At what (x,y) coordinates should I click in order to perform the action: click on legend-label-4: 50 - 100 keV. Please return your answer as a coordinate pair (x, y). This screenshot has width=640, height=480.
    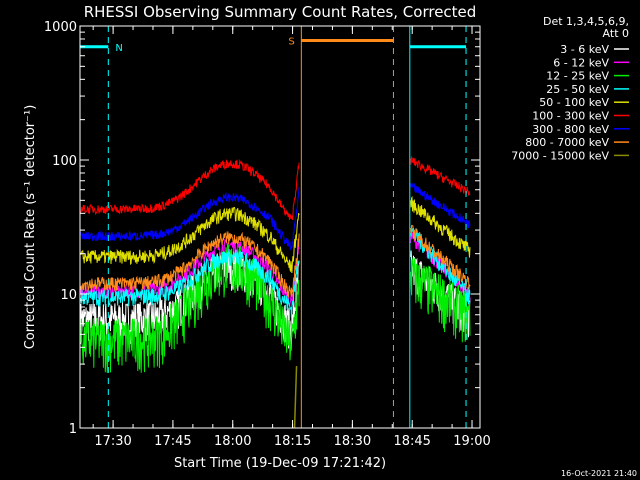
    Looking at the image, I should click on (574, 102).